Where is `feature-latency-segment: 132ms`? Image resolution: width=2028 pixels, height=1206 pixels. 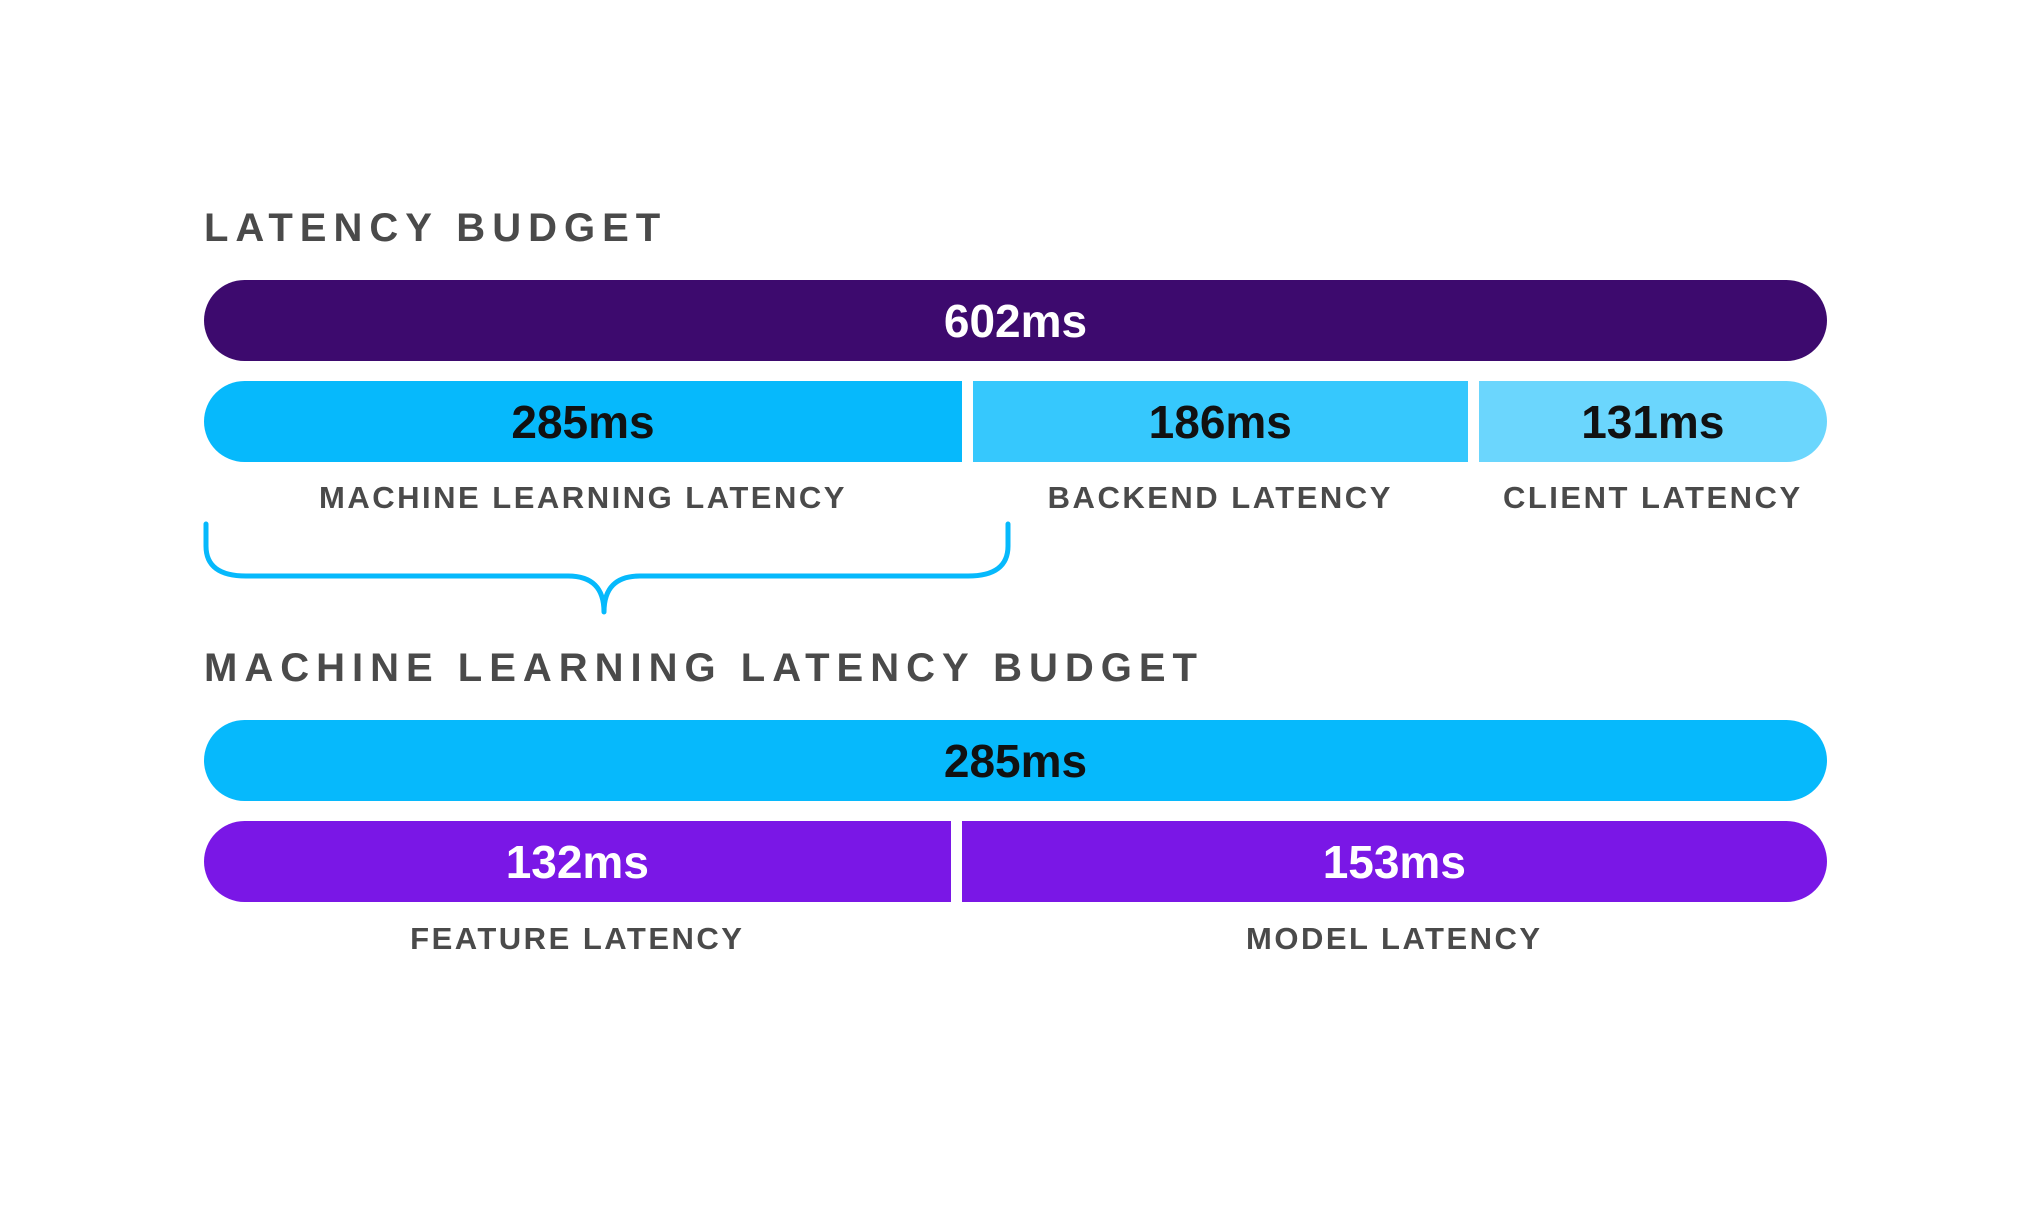
feature-latency-segment: 132ms is located at coordinates (577, 861).